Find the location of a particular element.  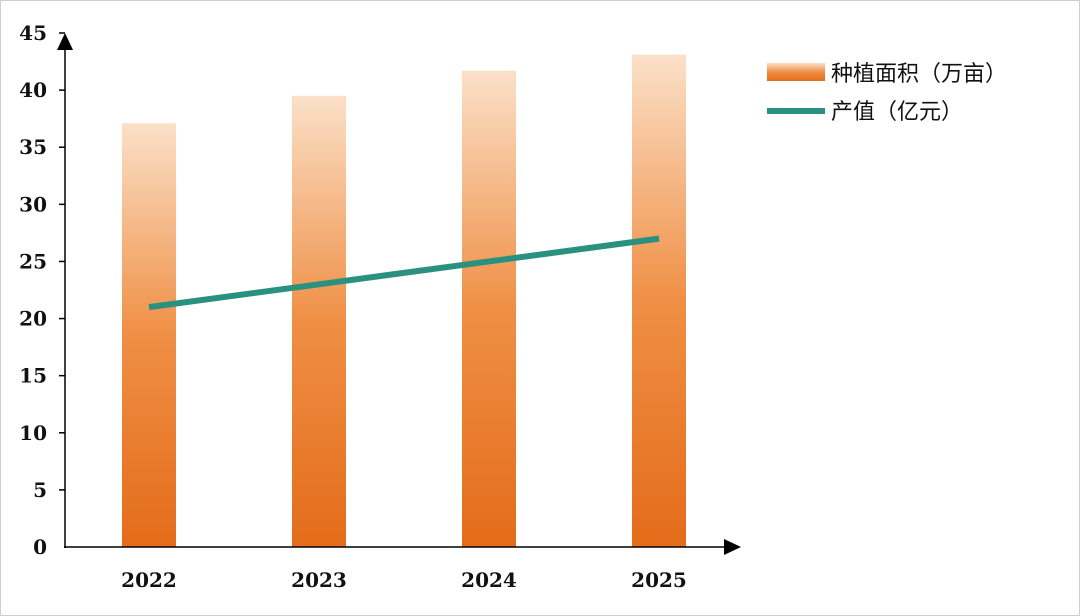

bar-2024 is located at coordinates (489, 309).